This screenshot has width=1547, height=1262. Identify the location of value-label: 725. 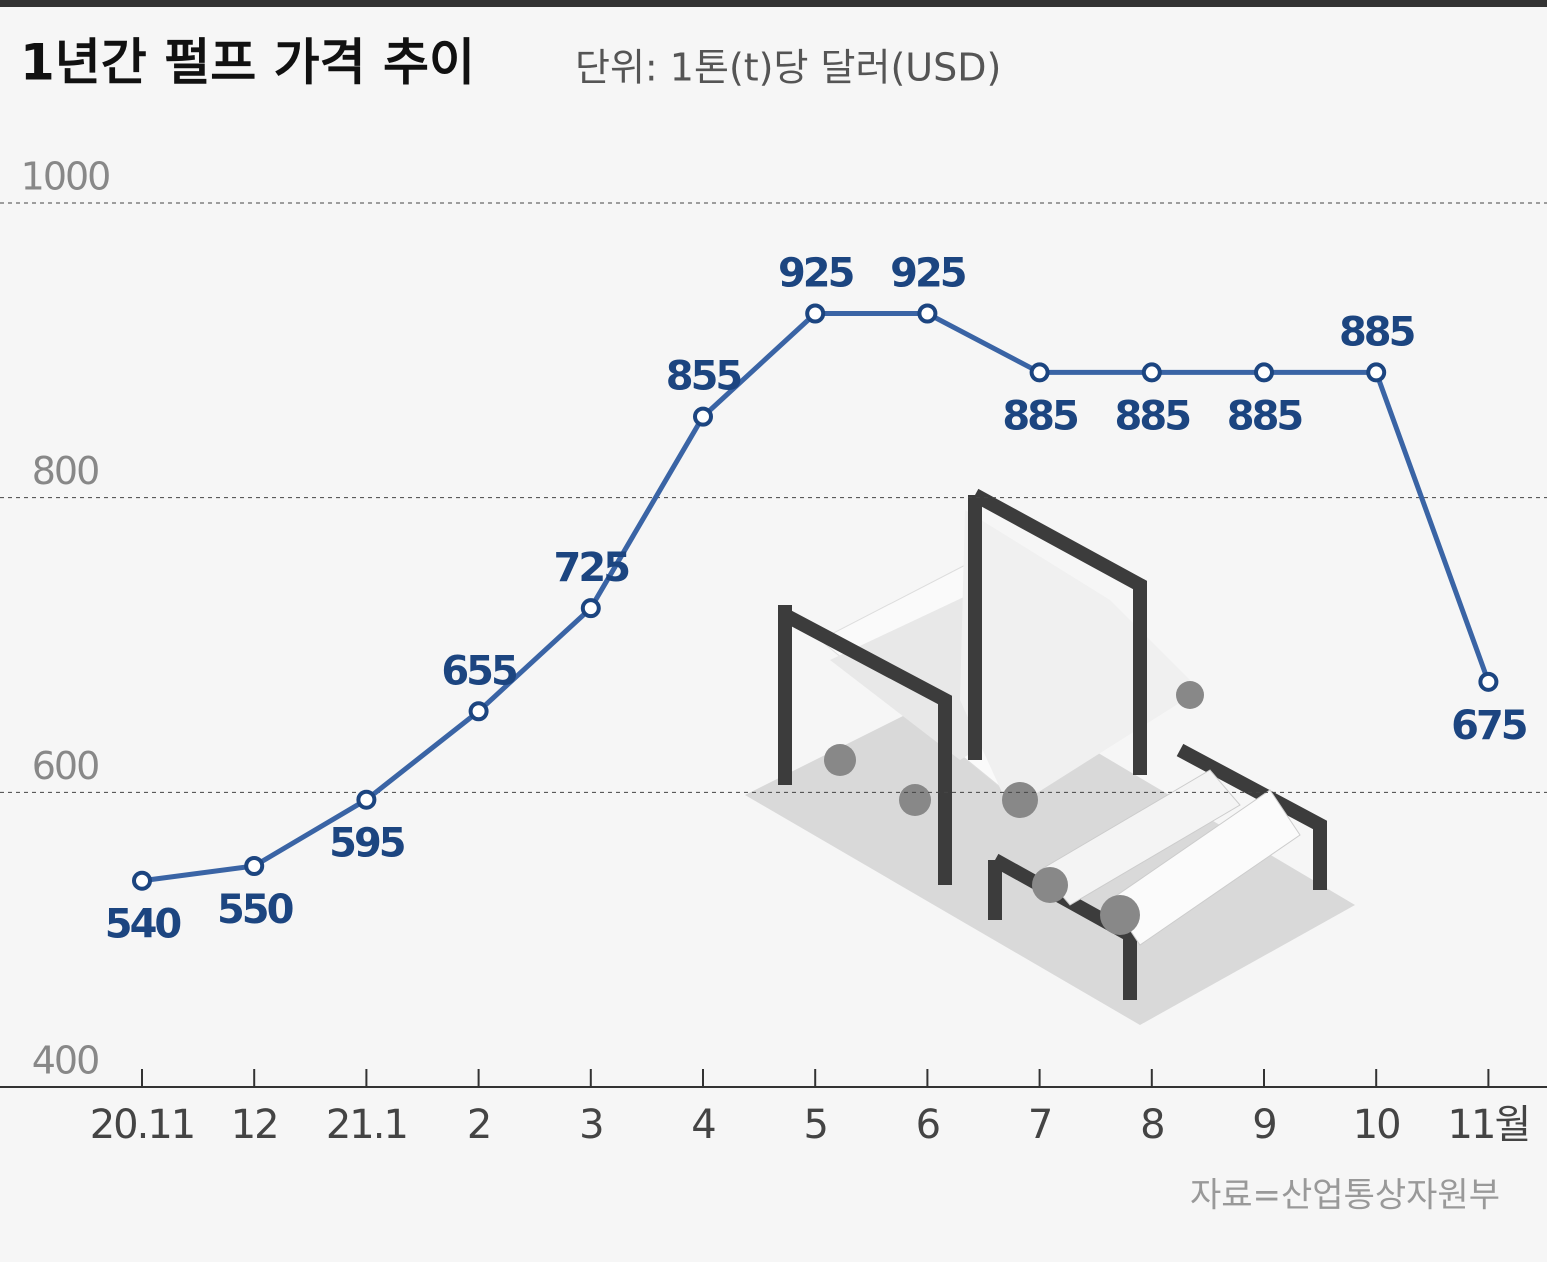
(592, 568).